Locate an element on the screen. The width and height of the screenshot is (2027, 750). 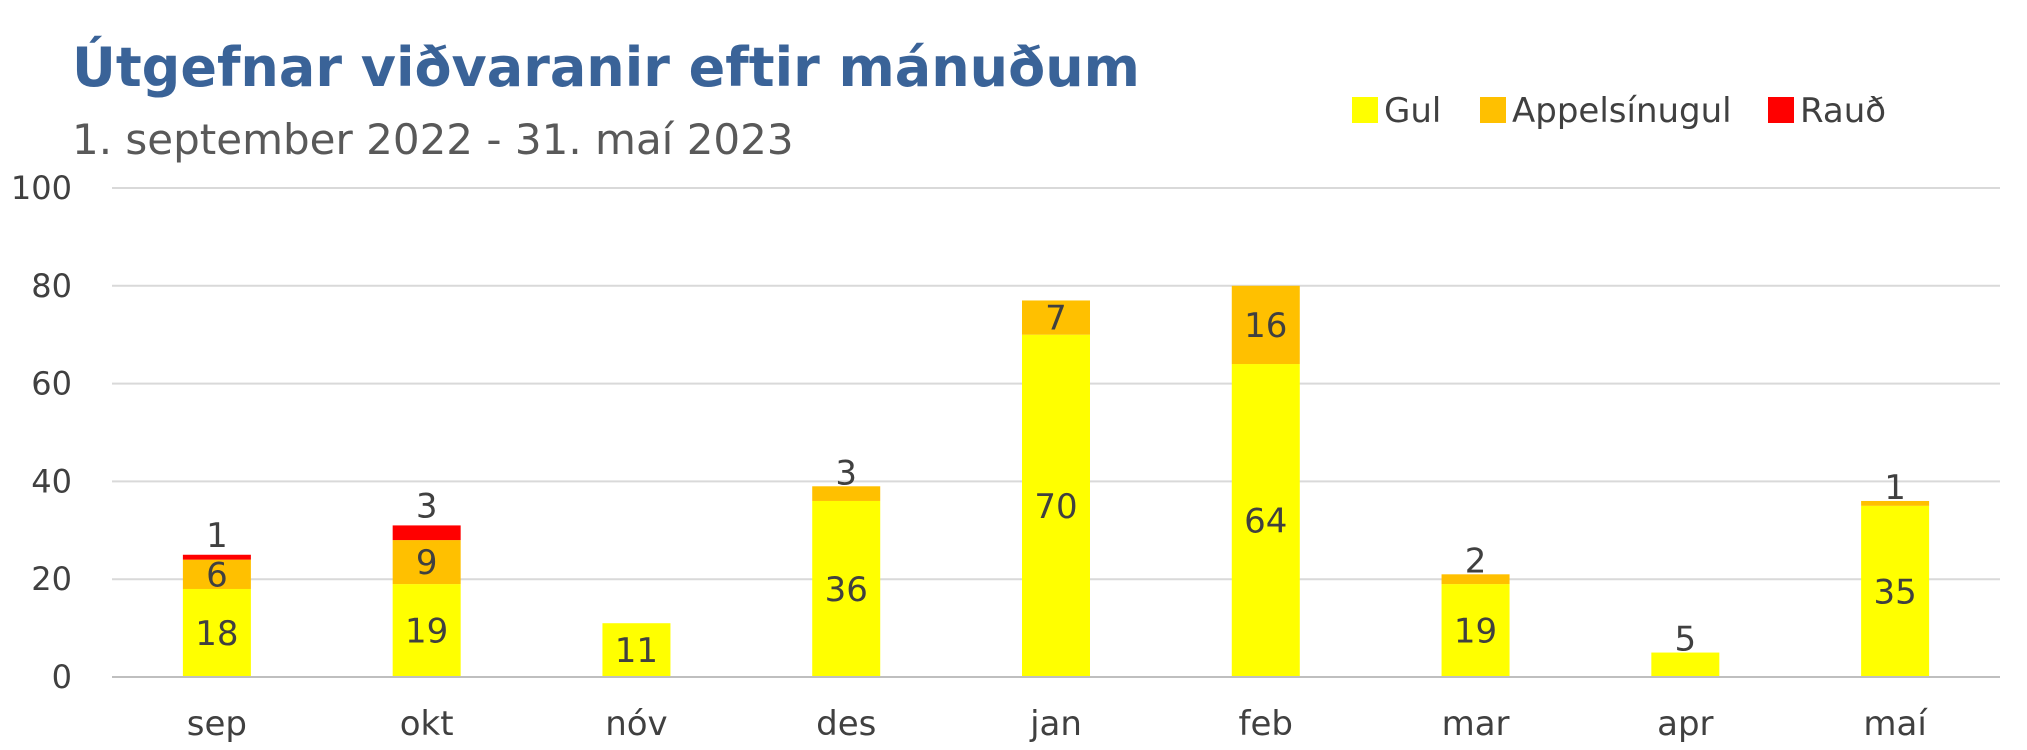
data-label: 6 is located at coordinates (217, 575).